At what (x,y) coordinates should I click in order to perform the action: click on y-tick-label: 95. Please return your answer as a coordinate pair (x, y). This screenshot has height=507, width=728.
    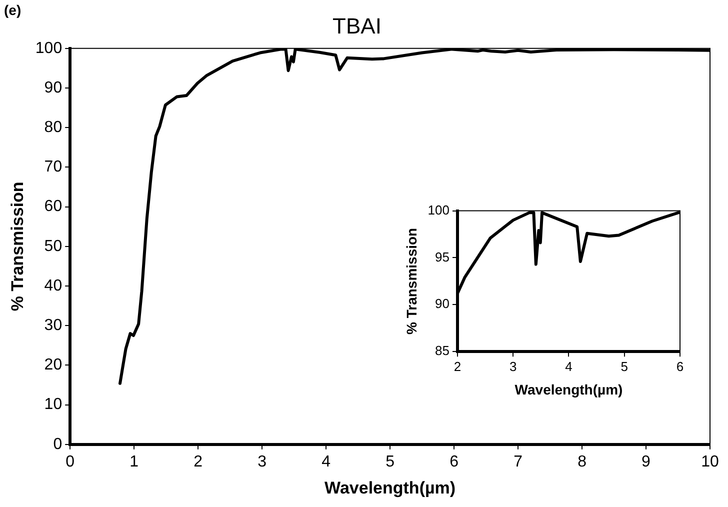
    Looking at the image, I should click on (442, 256).